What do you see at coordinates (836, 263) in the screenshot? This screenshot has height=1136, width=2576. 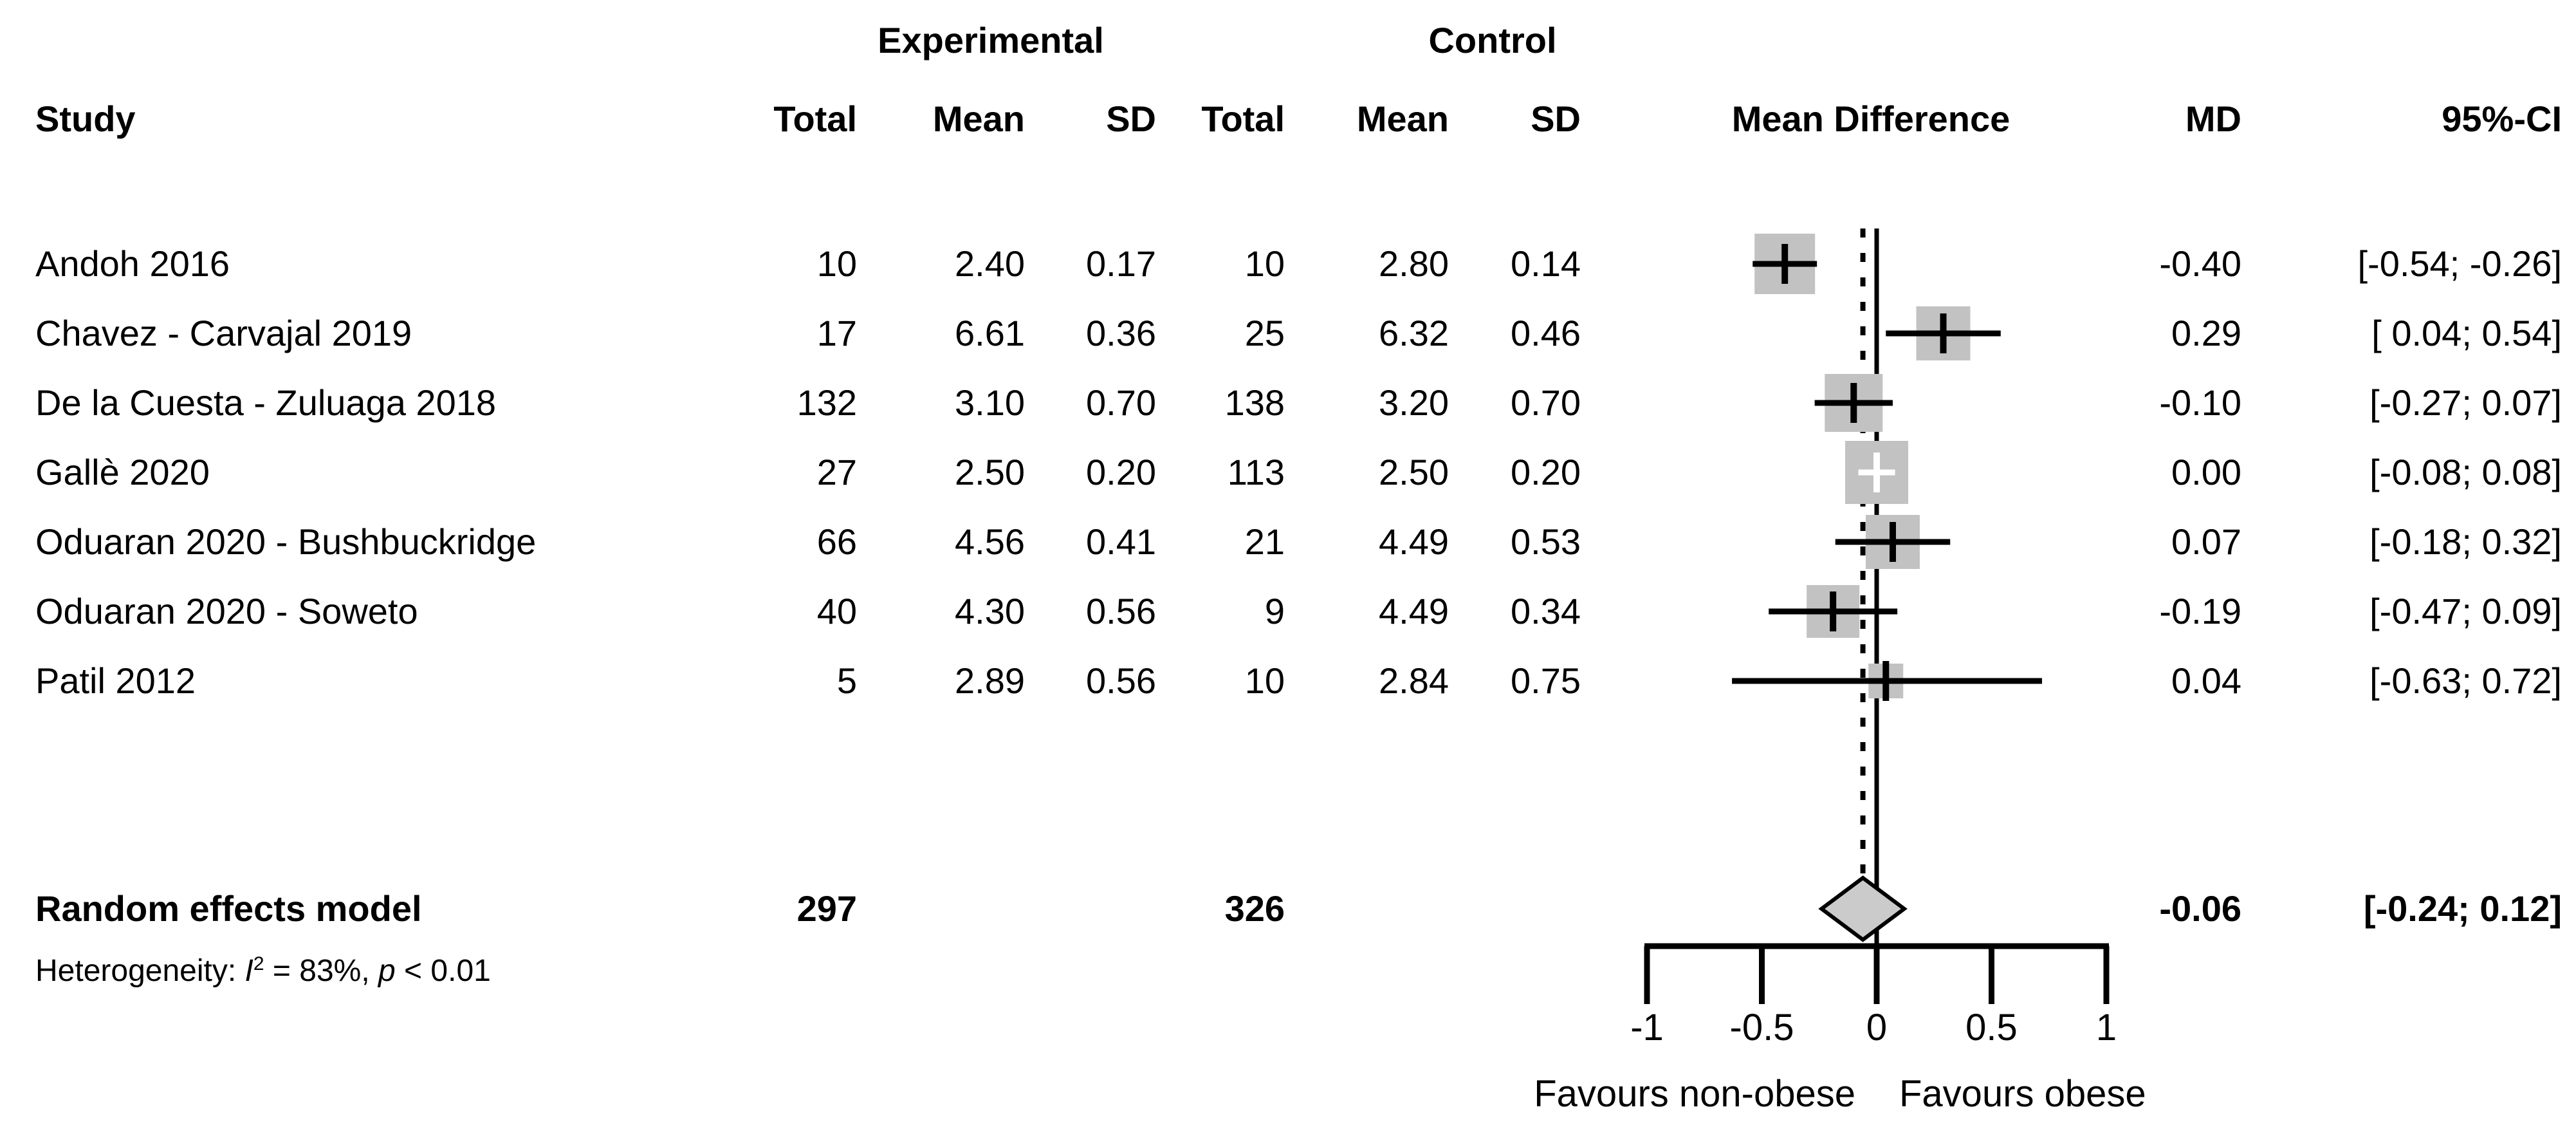 I see `table-cell-exp_total: 10` at bounding box center [836, 263].